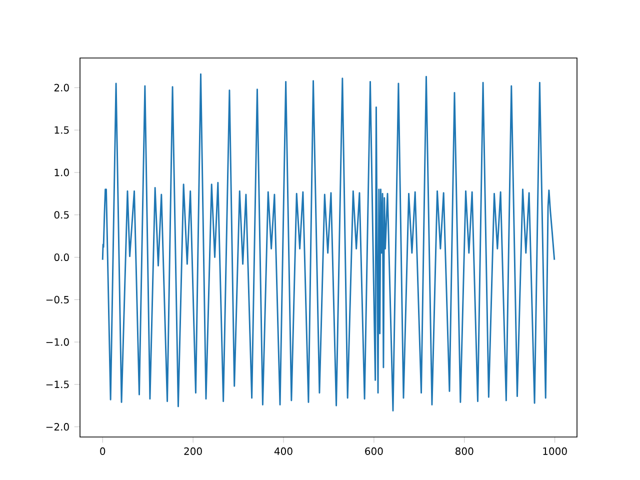 This screenshot has width=640, height=480. What do you see at coordinates (61, 88) in the screenshot?
I see `y-tick-label: 2.0` at bounding box center [61, 88].